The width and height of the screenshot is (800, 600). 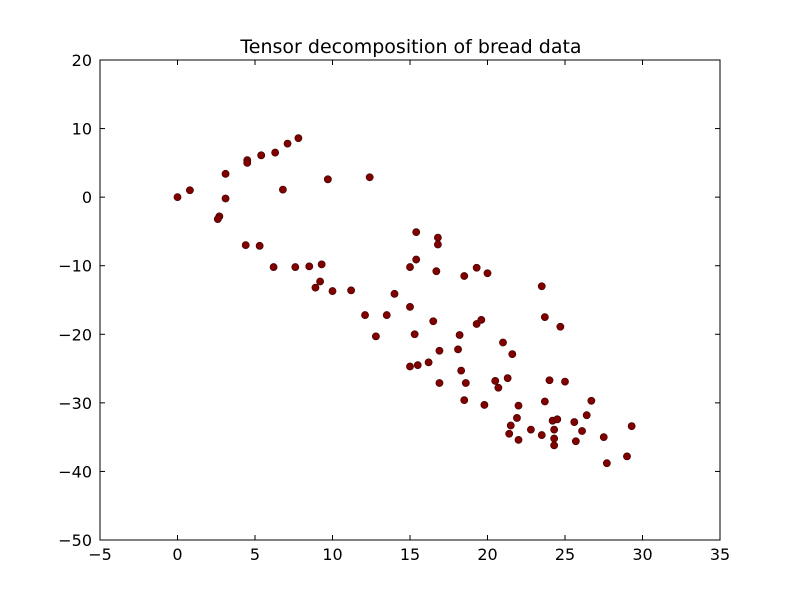 What do you see at coordinates (177, 554) in the screenshot?
I see `x-tick-label: 0` at bounding box center [177, 554].